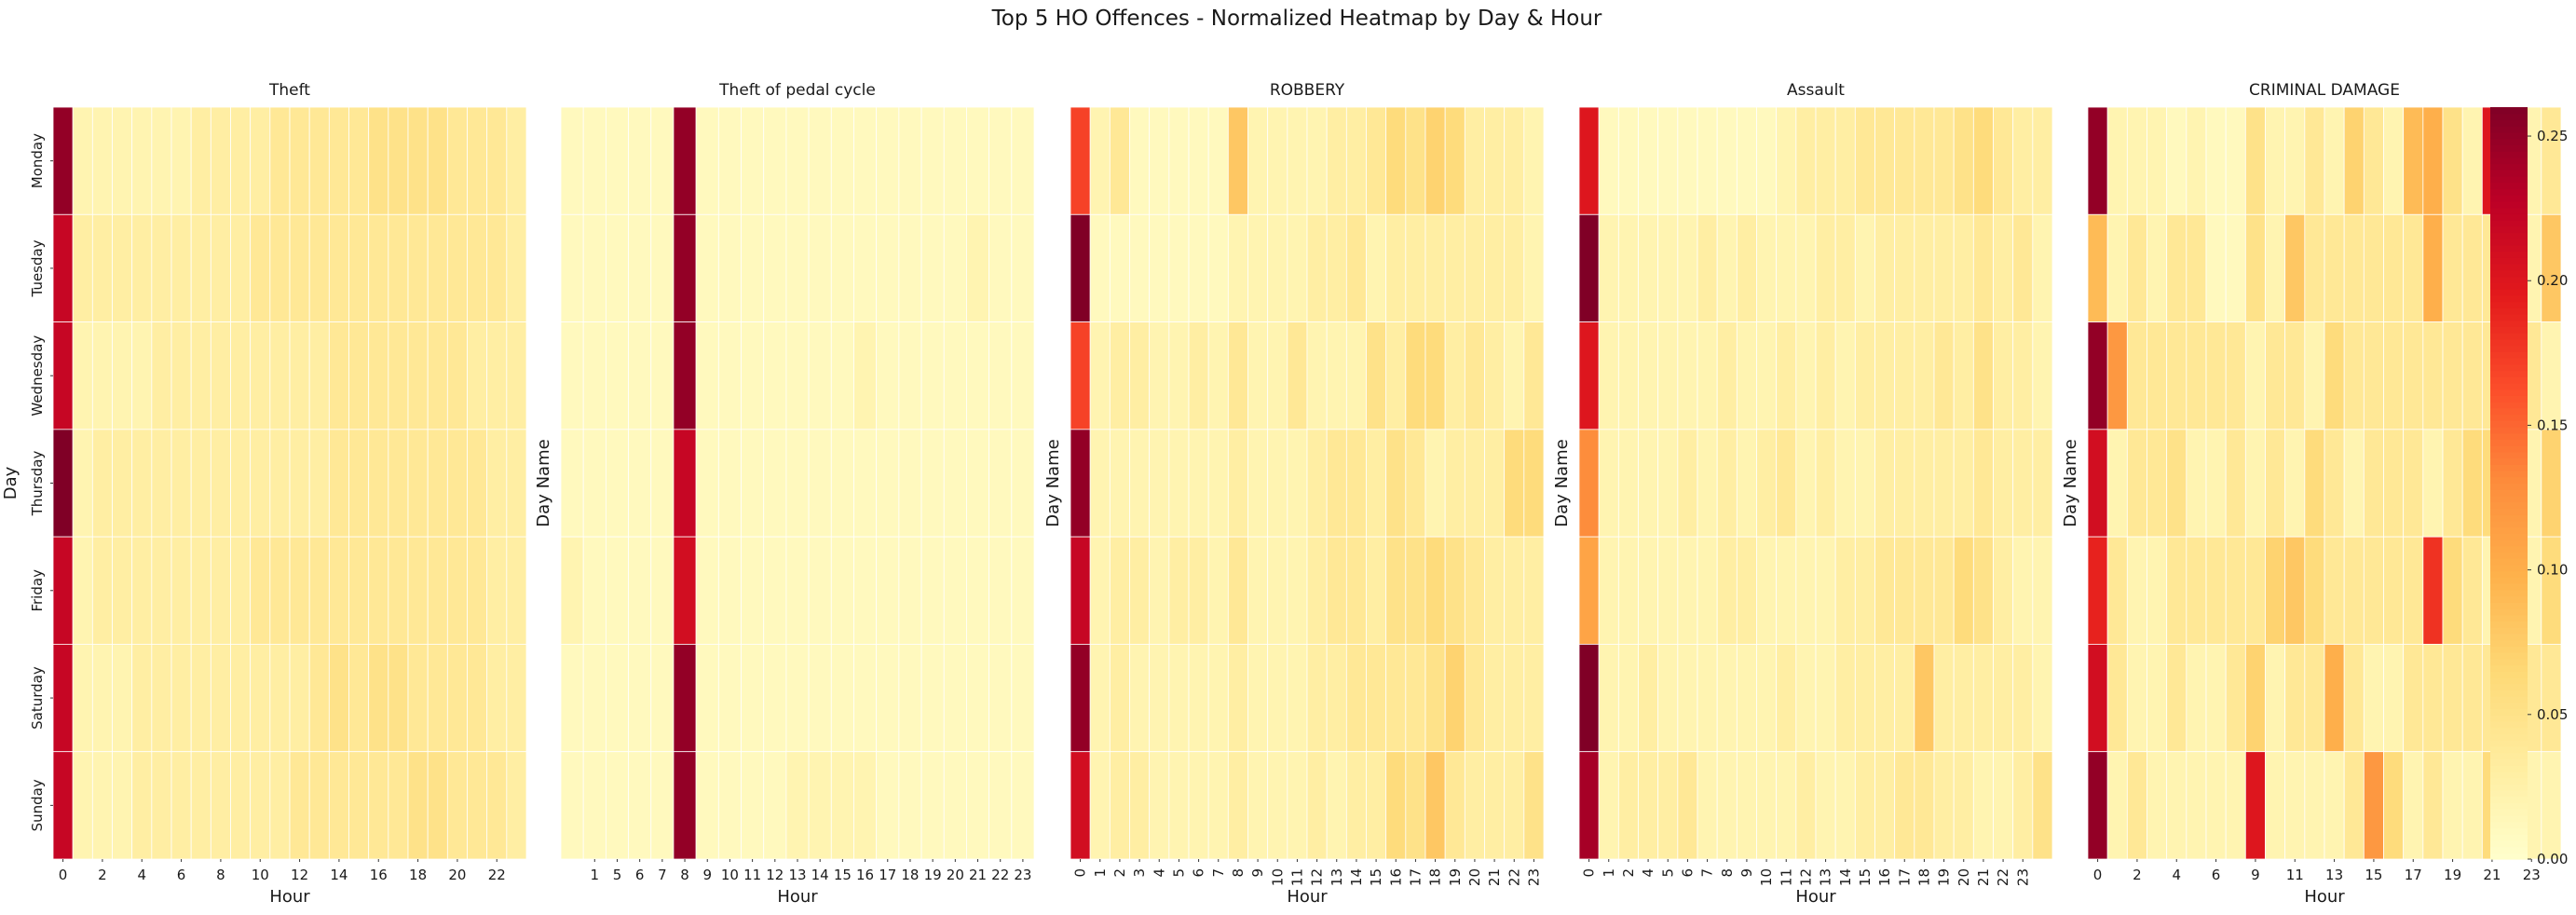  Describe the element at coordinates (38, 376) in the screenshot. I see `y-tick-label: Wednesday` at that location.